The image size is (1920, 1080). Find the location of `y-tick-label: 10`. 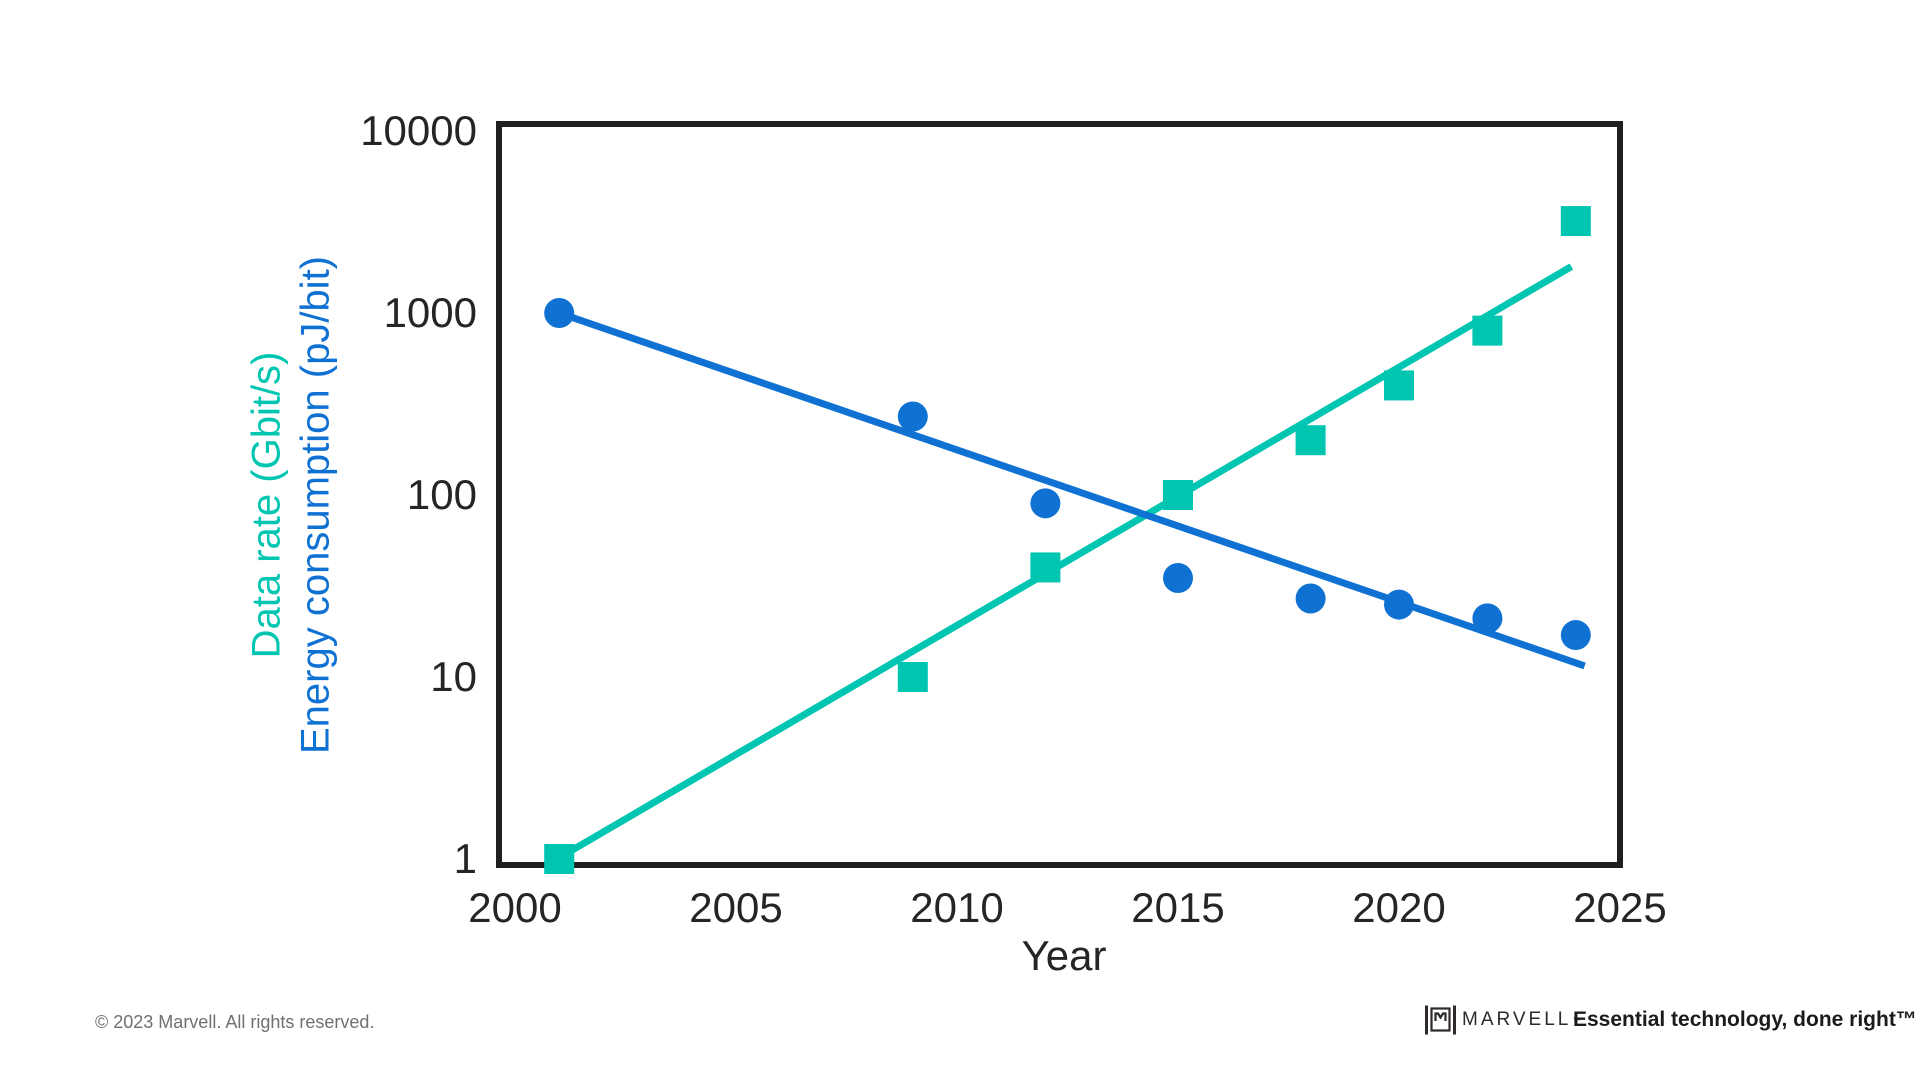

y-tick-label: 10 is located at coordinates (453, 676).